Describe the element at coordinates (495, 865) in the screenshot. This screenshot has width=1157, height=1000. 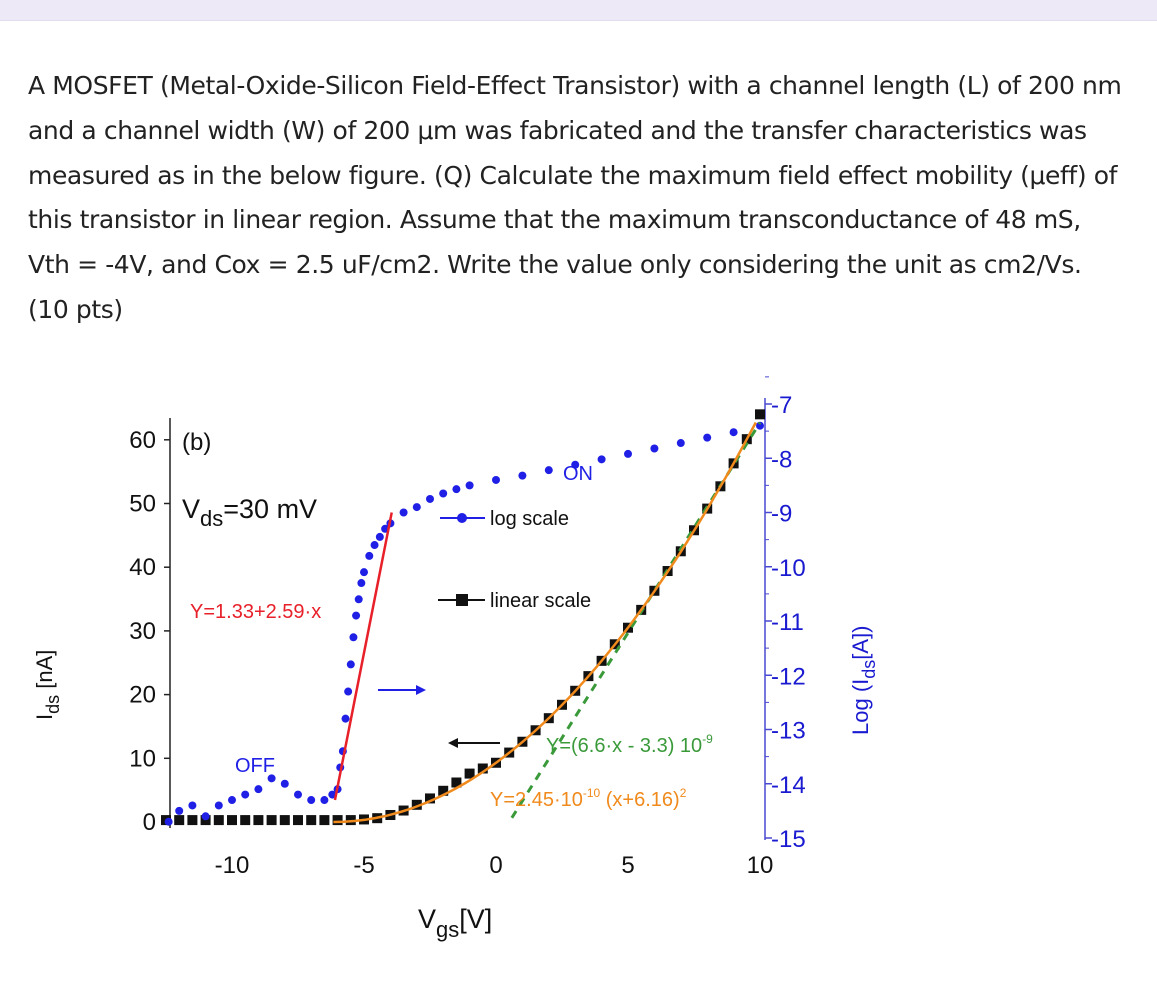
I see `x-tick-label: 0` at that location.